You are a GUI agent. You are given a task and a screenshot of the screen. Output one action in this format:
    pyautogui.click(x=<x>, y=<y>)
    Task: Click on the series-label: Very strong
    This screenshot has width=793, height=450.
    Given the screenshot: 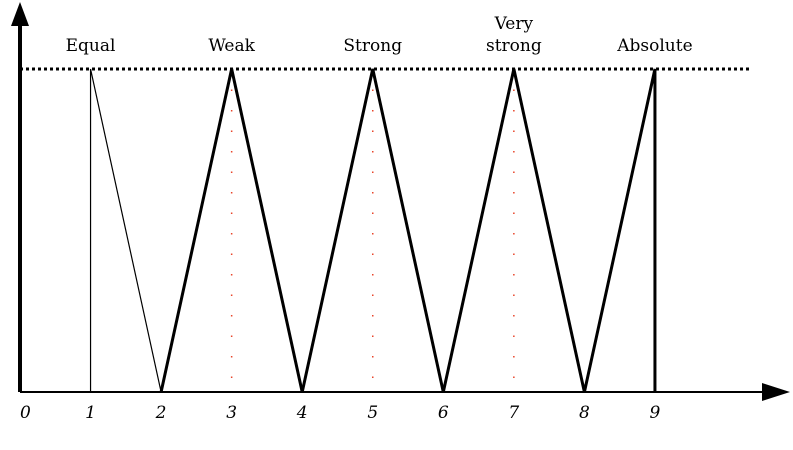 What is the action you would take?
    pyautogui.click(x=513, y=35)
    